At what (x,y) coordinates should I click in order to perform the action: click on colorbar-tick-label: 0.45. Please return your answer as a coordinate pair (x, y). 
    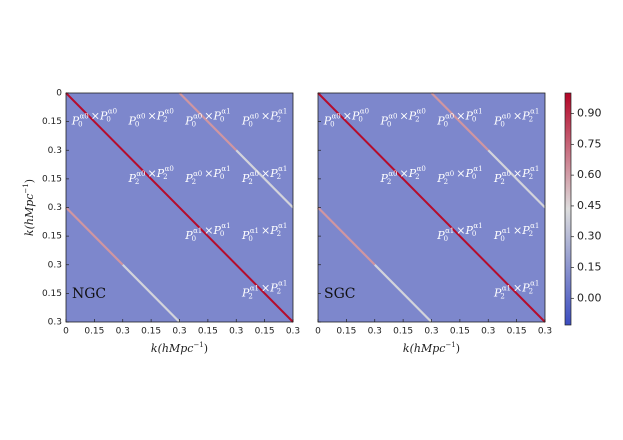
    Looking at the image, I should click on (589, 205).